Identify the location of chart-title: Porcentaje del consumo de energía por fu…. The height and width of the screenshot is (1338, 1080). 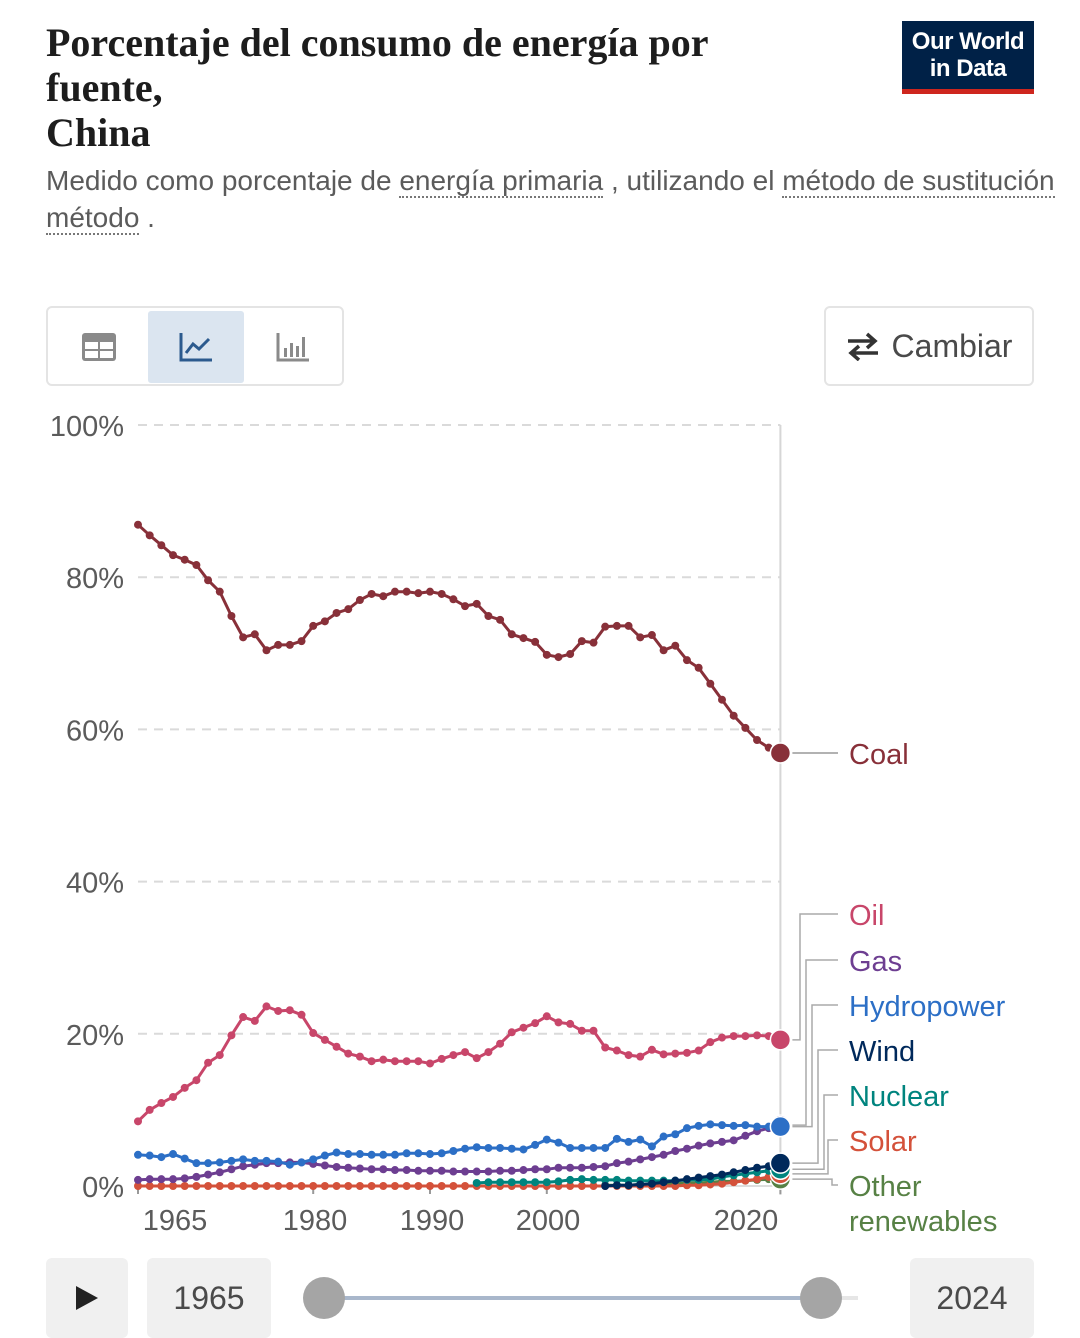
(466, 87).